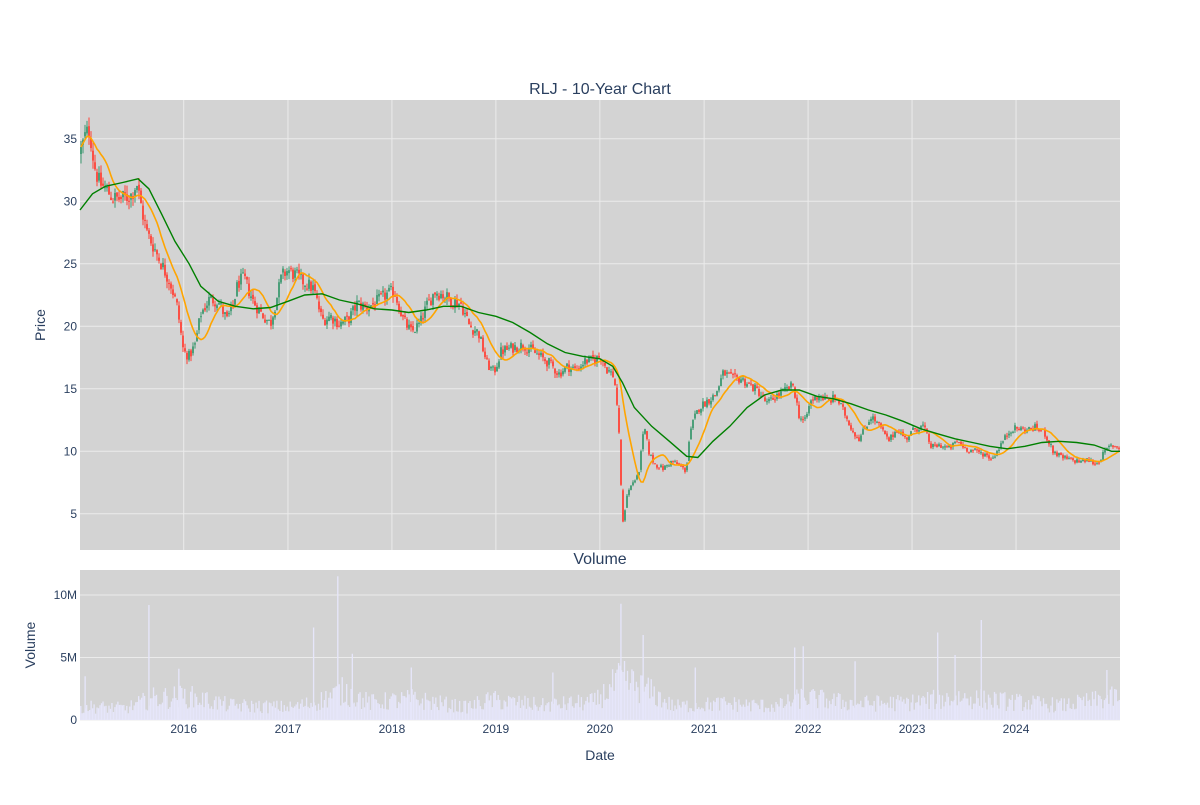 The image size is (1200, 805). Describe the element at coordinates (71, 201) in the screenshot. I see `price-y-tick-label: 30` at that location.